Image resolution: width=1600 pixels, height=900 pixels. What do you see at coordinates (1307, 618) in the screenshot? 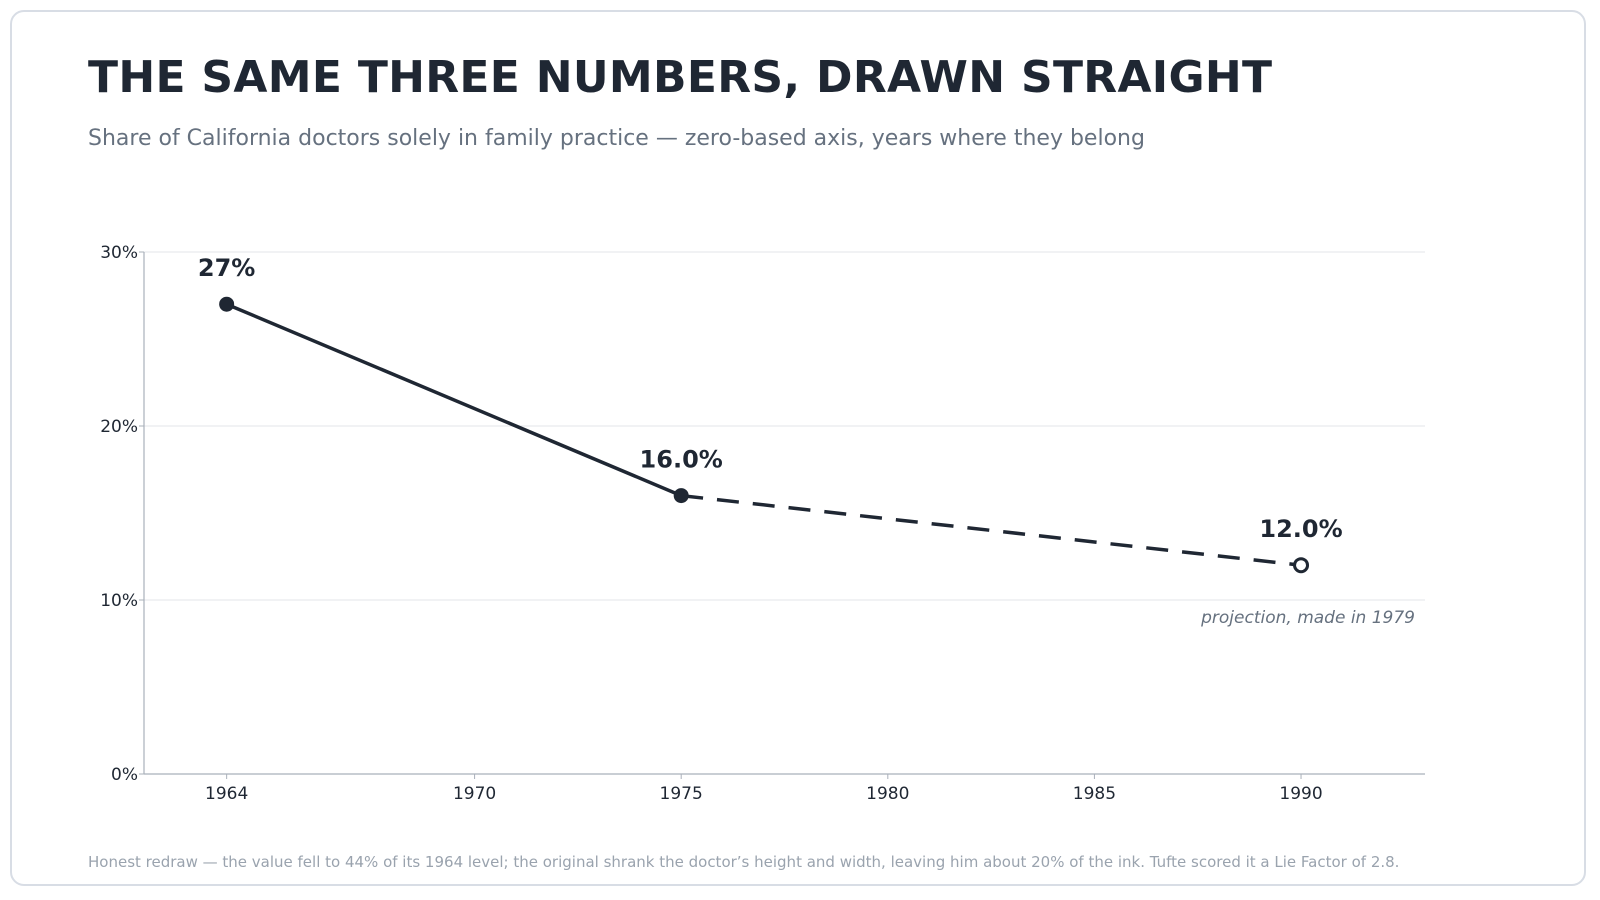
I see `projection-annotation: projection, made in 1979` at bounding box center [1307, 618].